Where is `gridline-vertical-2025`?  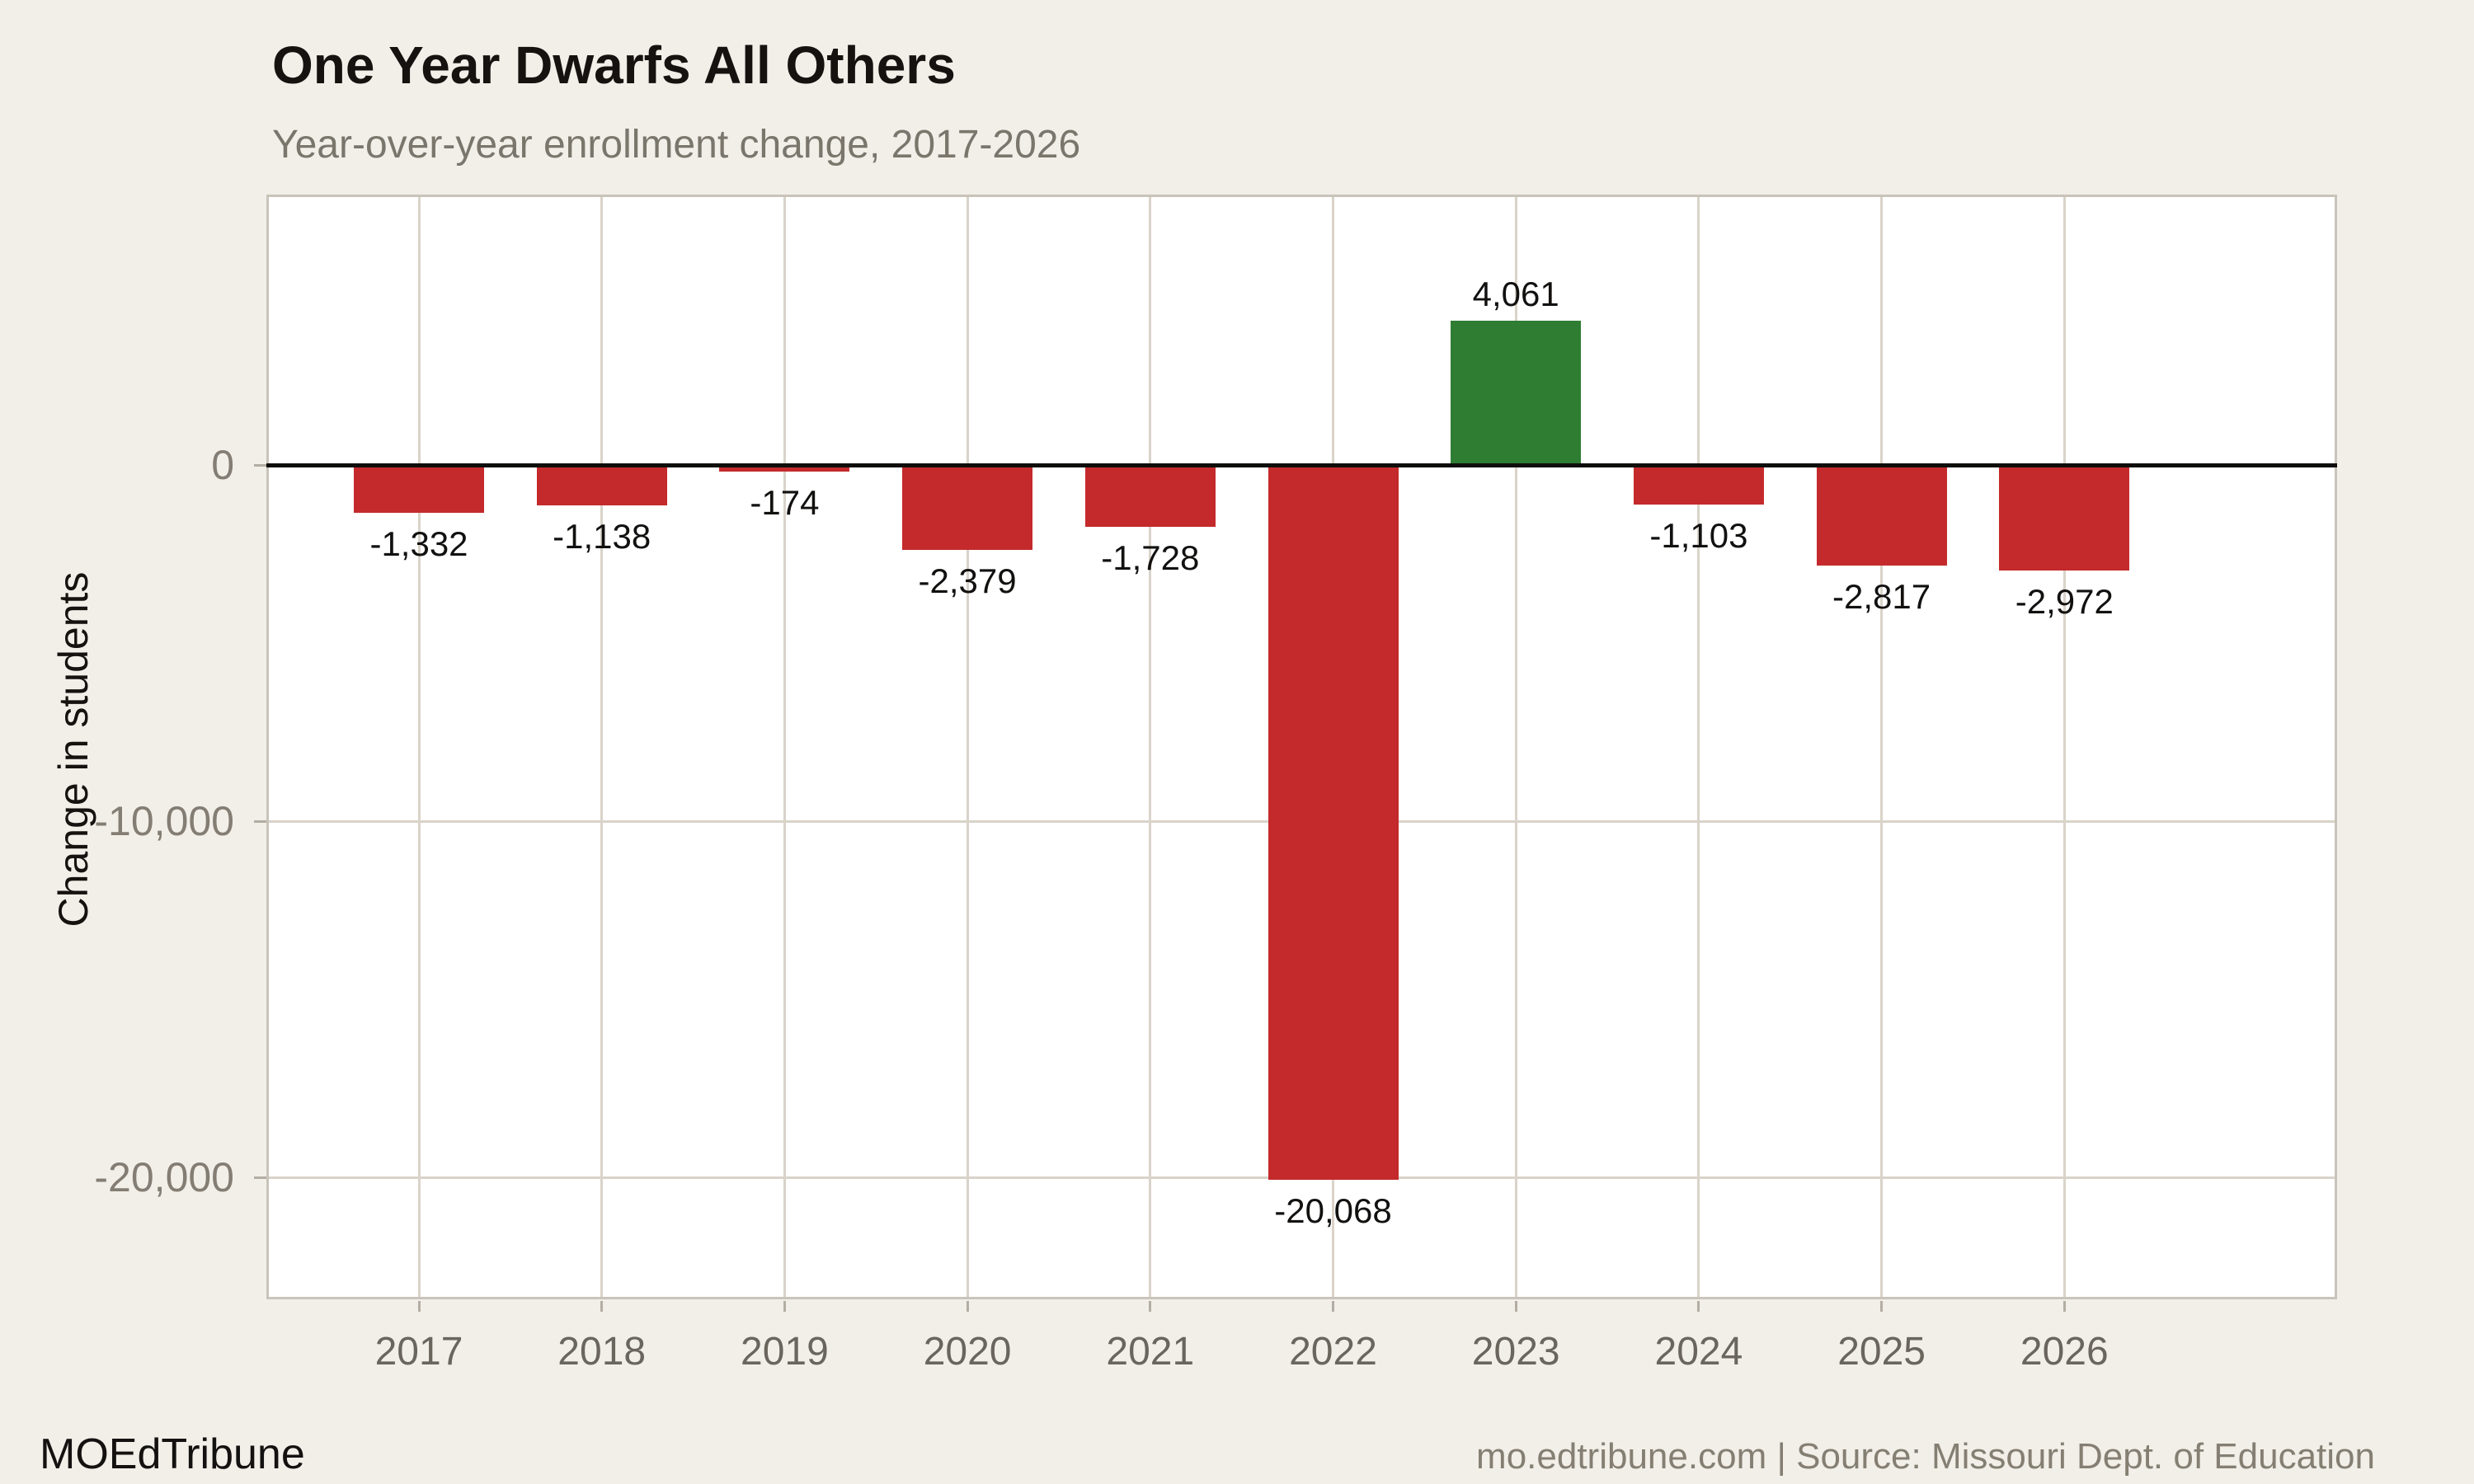 gridline-vertical-2025 is located at coordinates (1882, 747).